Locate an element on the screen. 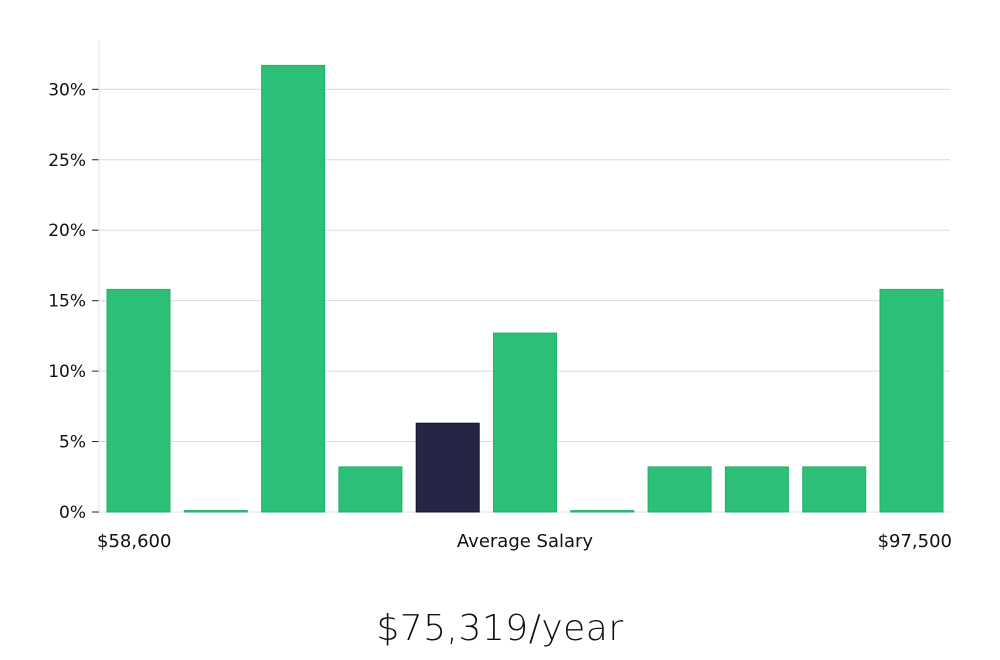 The image size is (1000, 660). y-axis-ticks: 0% 5% 10% 15% 20% 25% 30% is located at coordinates (73, 301).